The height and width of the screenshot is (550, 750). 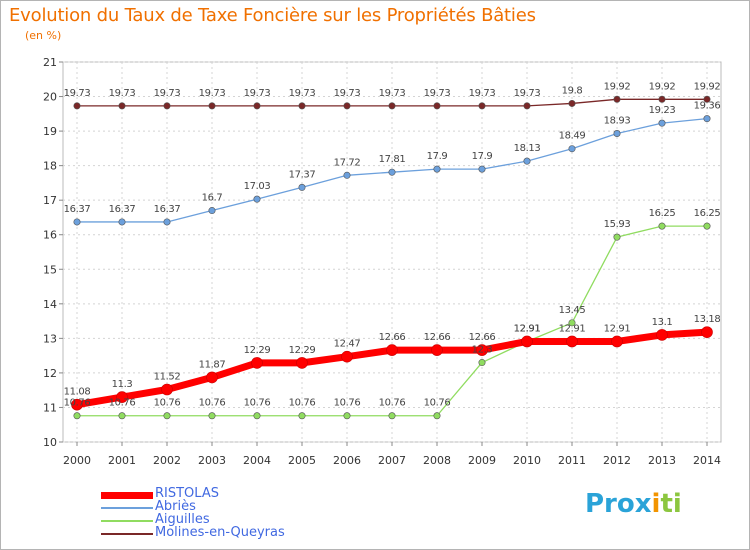 What do you see at coordinates (231, 507) in the screenshot?
I see `legend-item: Abriès` at bounding box center [231, 507].